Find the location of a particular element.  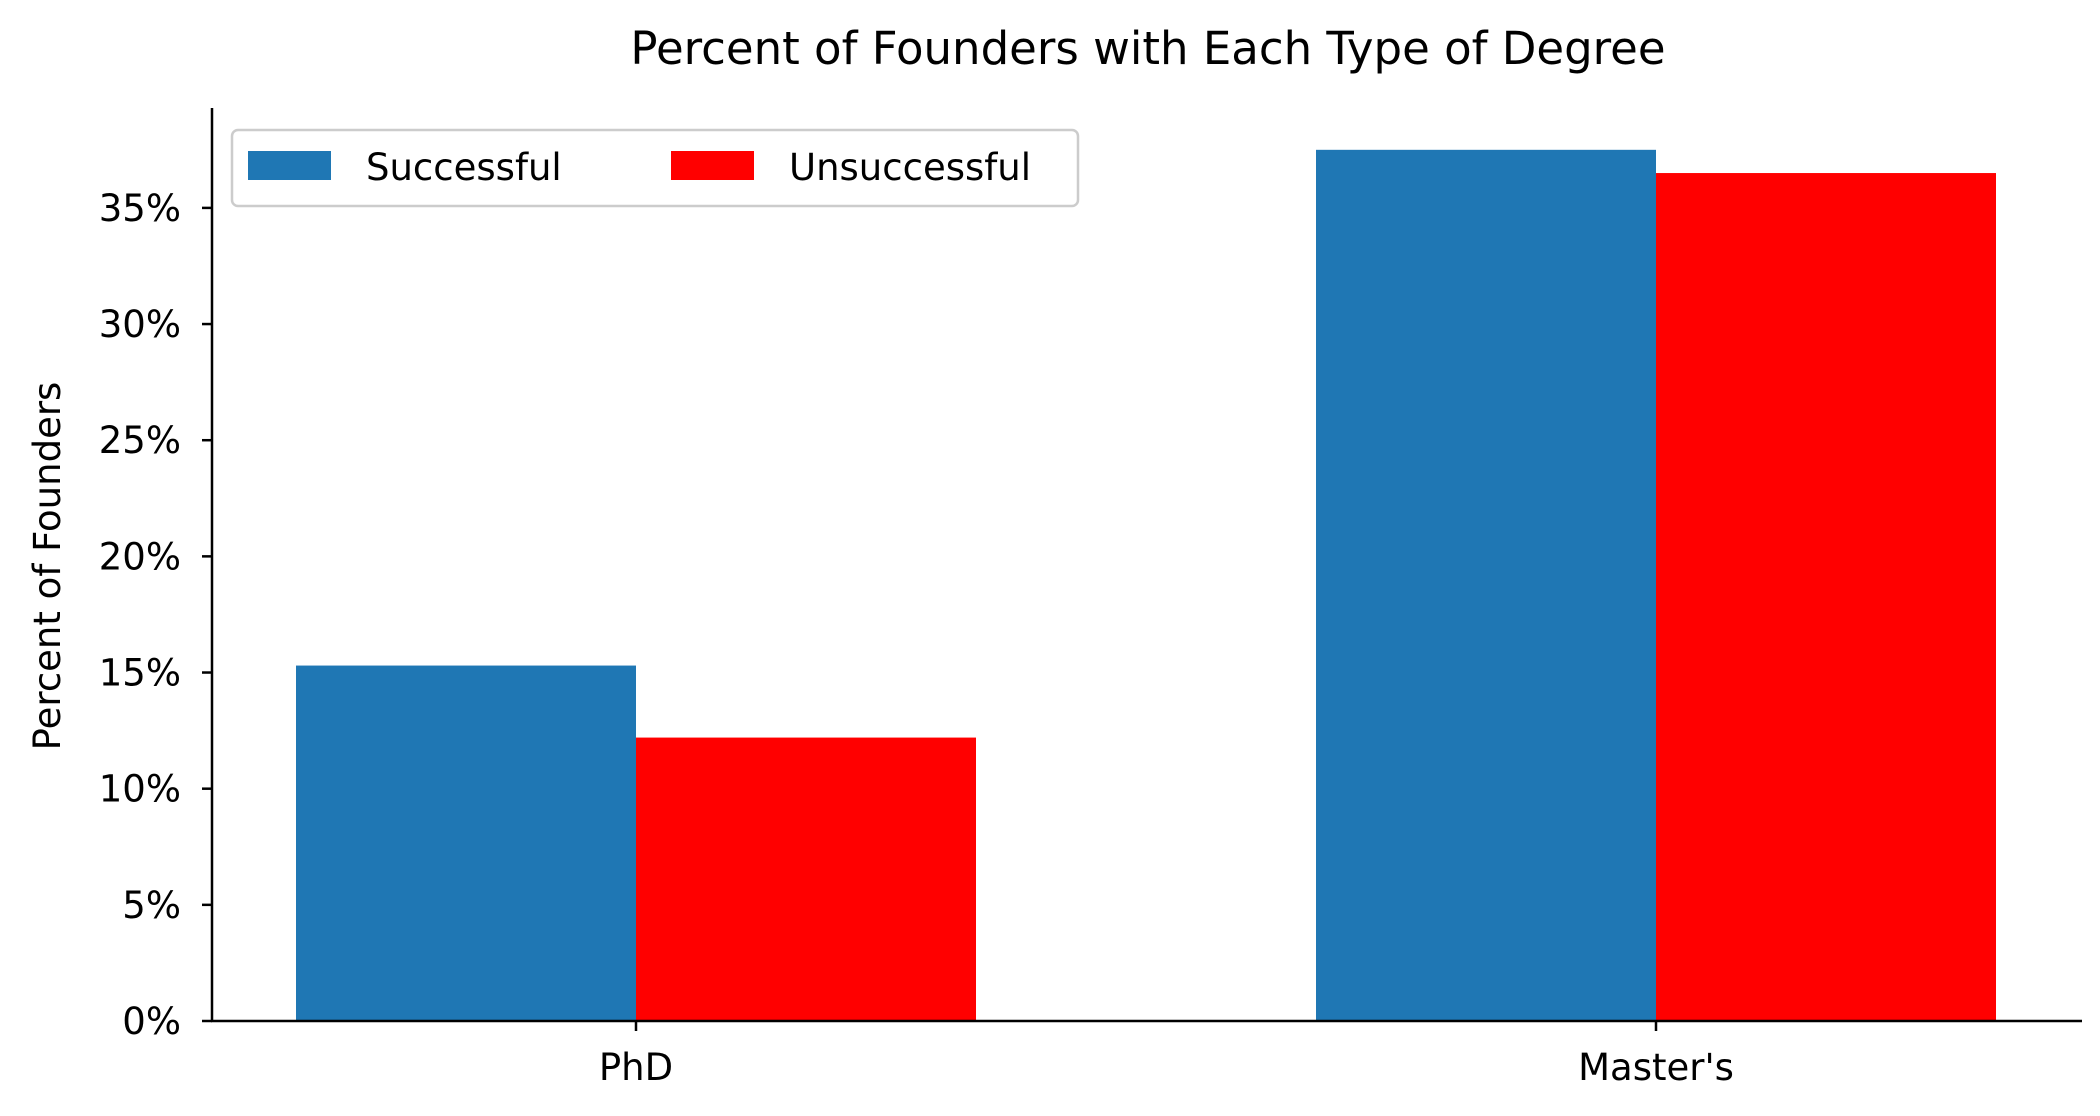

legend: Successful Unsuccessful is located at coordinates (655, 168).